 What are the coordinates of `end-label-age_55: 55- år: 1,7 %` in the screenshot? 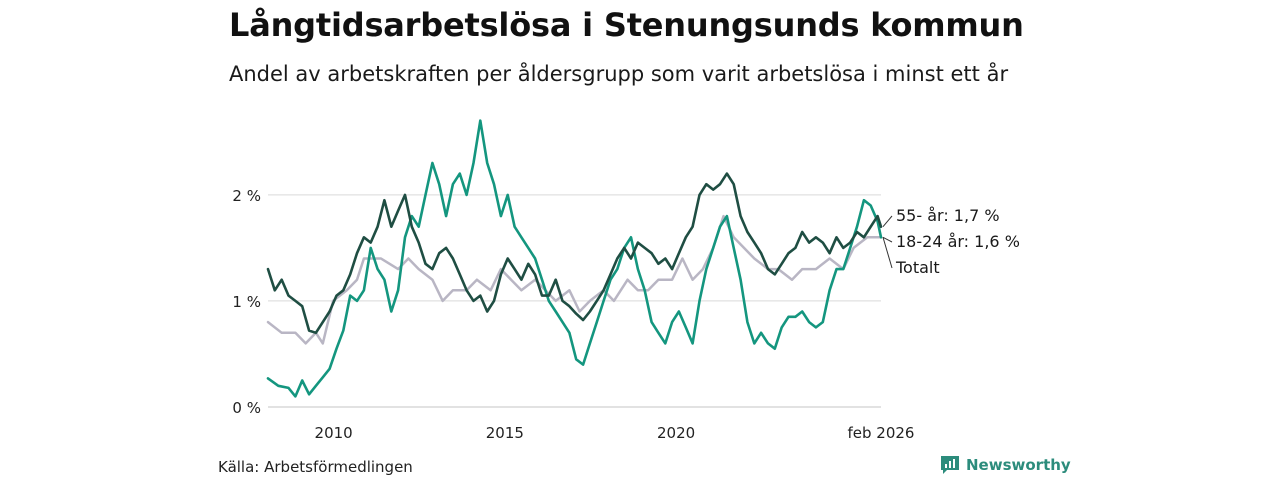 It's located at (948, 215).